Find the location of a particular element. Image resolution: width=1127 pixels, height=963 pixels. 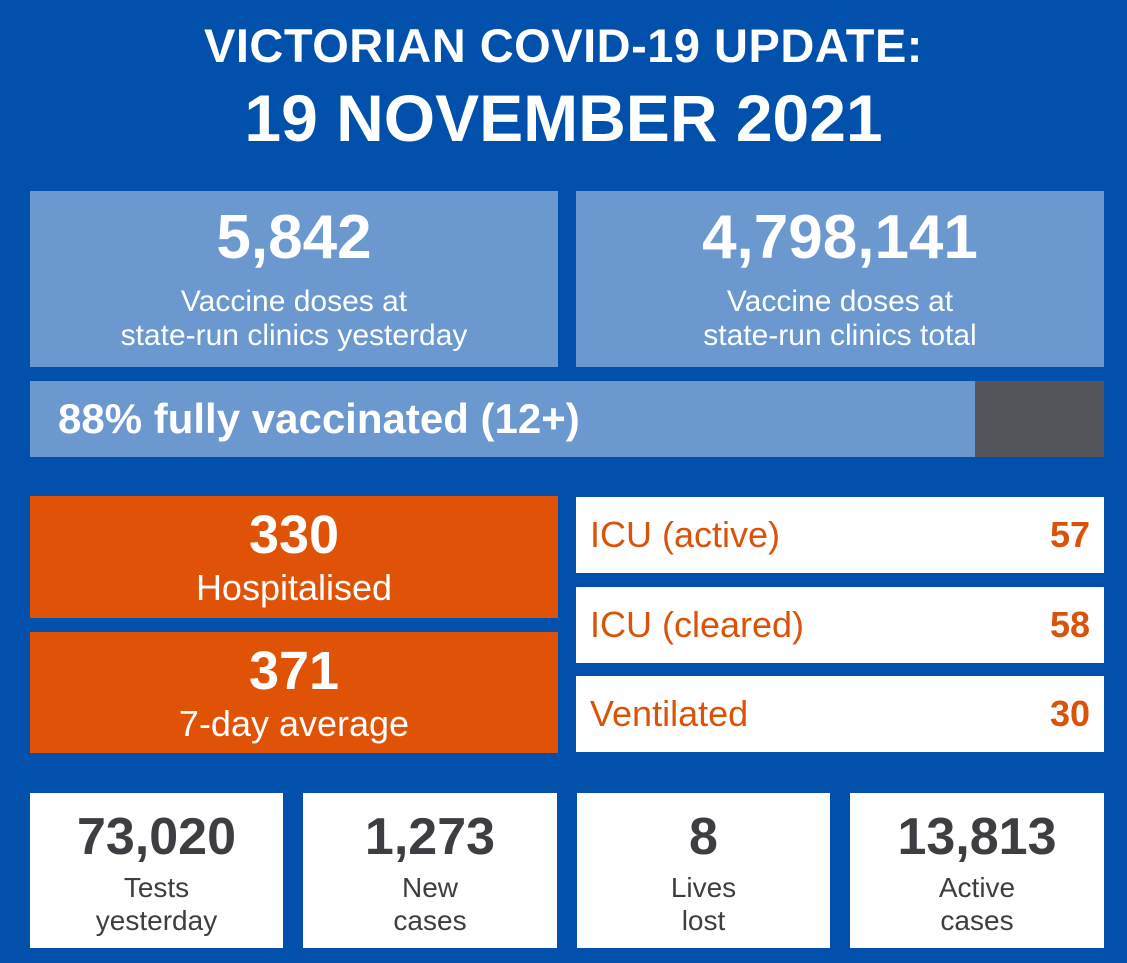

lives-lost-label-line1: Lives is located at coordinates (703, 887).